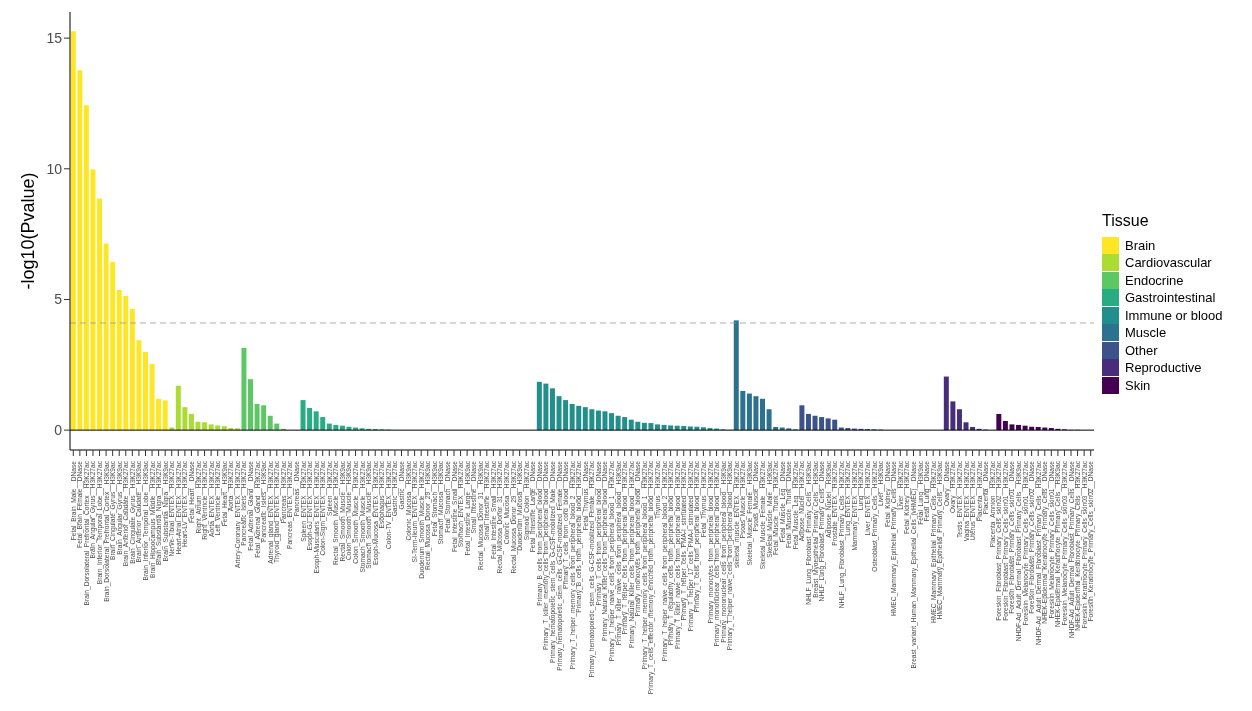 The image size is (1252, 711). I want to click on legend-label: Reproductive, so click(1163, 367).